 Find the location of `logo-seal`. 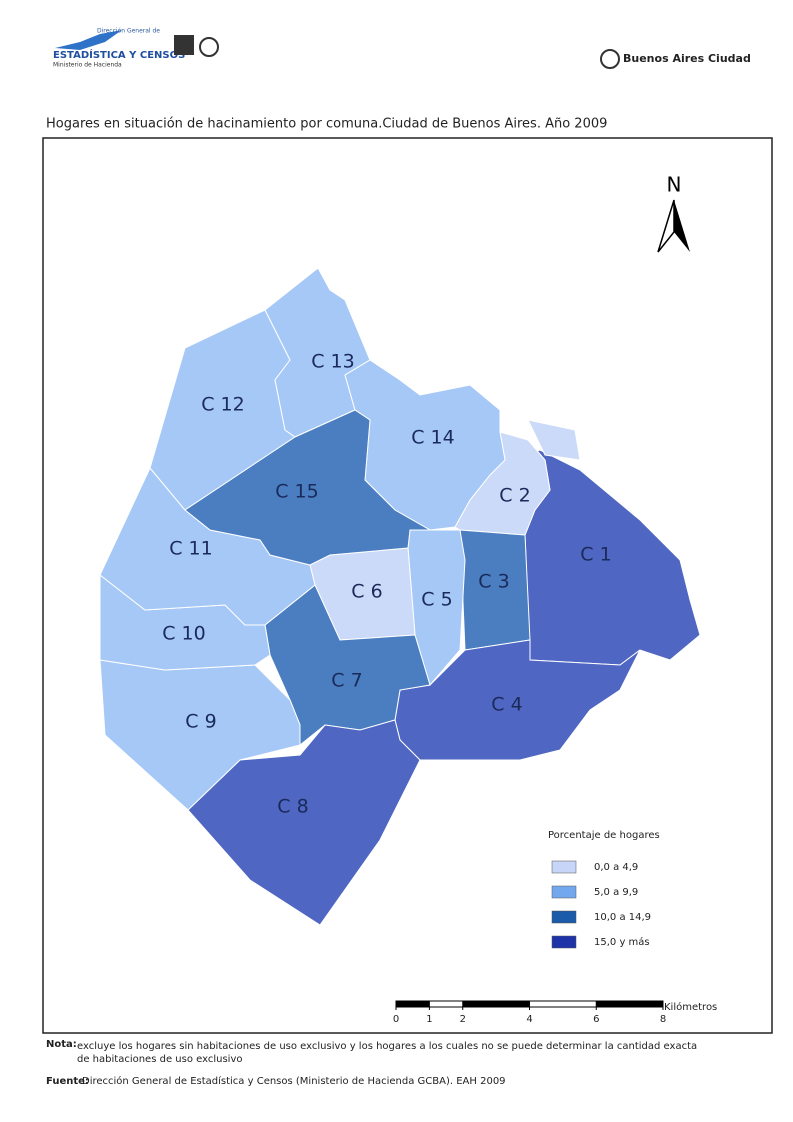

logo-seal is located at coordinates (184, 45).